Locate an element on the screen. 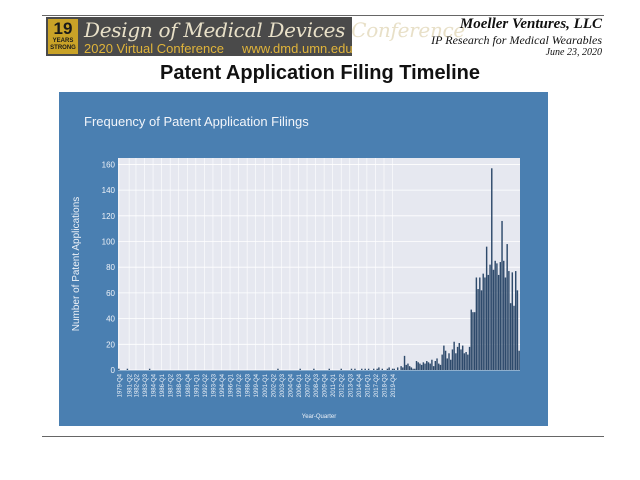 This screenshot has height=480, width=640. x-tick-label: 1984-Q4 is located at coordinates (155, 385).